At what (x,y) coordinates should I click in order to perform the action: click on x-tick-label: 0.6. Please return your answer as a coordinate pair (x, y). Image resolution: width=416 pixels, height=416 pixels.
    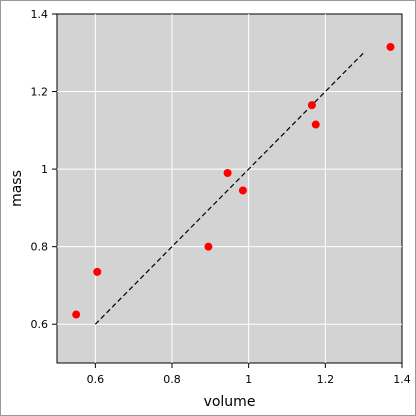
    Looking at the image, I should click on (96, 379).